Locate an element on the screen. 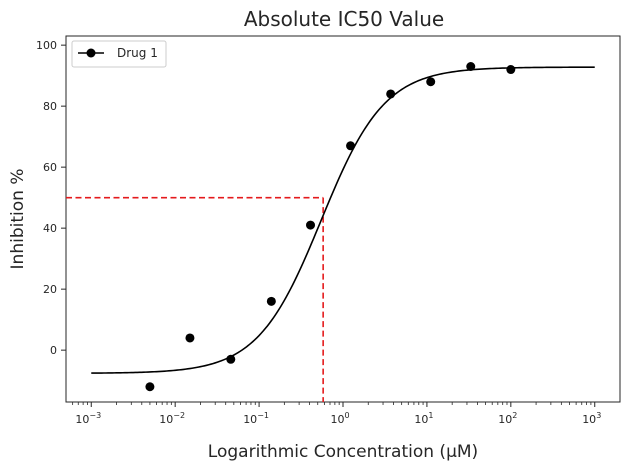 This screenshot has height=470, width=630. x-tick-label-exp-1: −2 is located at coordinates (179, 415).